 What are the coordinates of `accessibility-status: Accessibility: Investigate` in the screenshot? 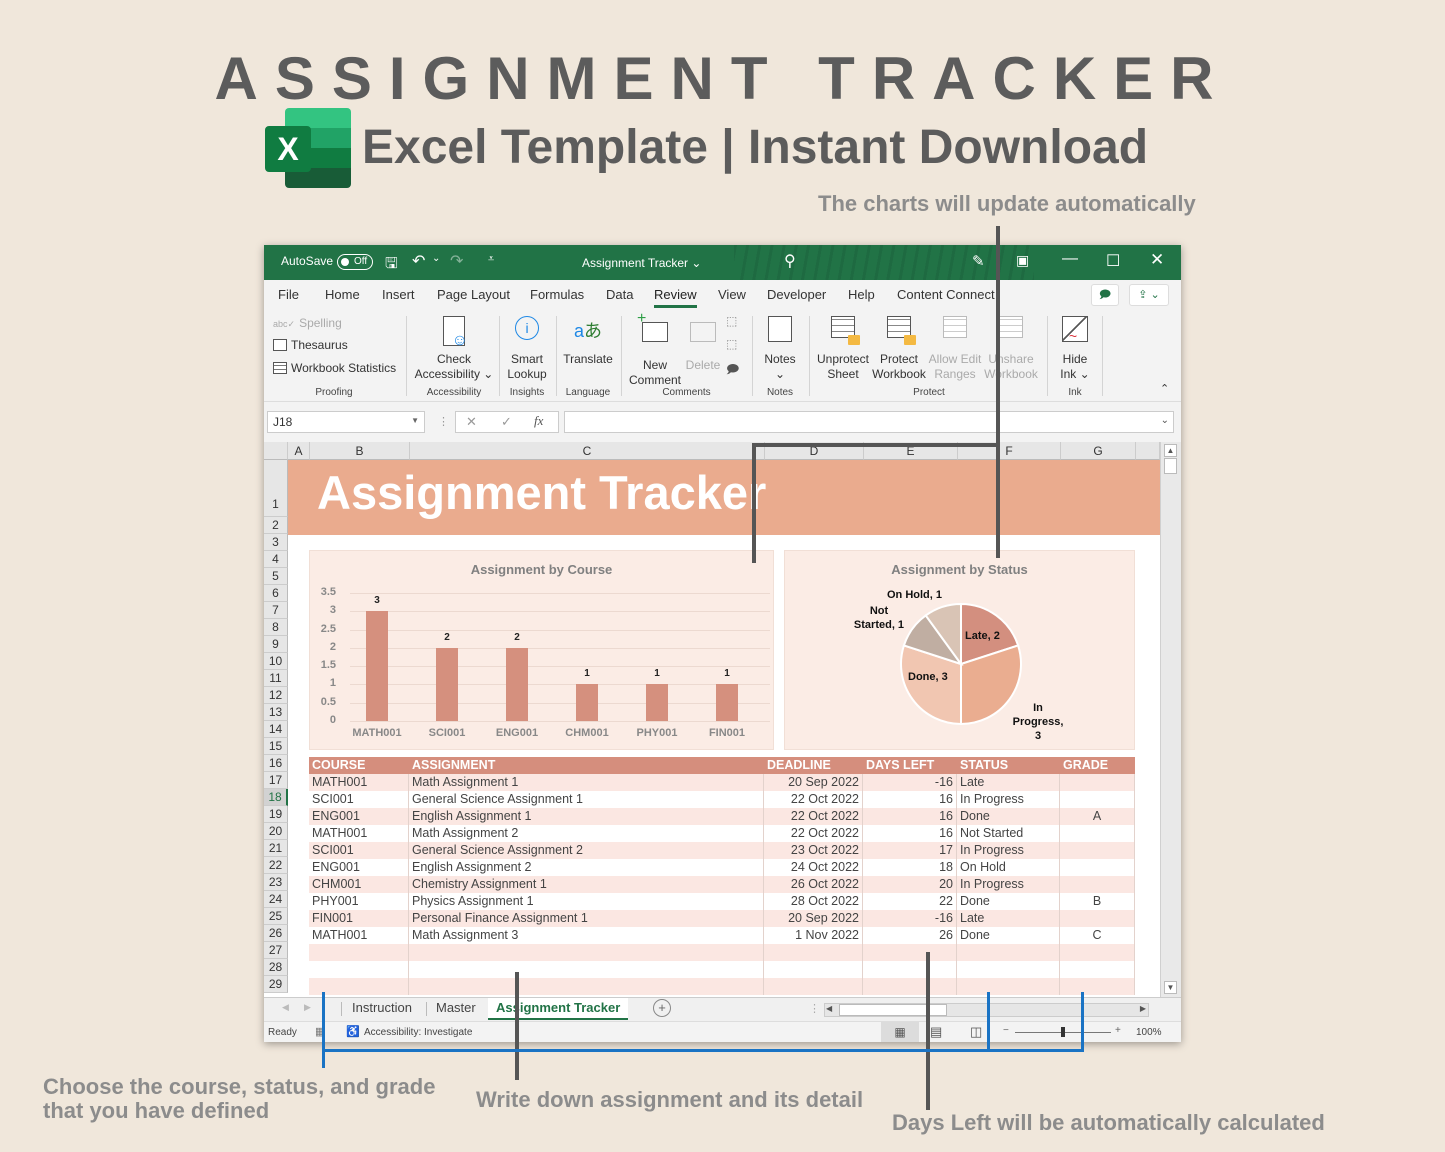 It's located at (418, 1032).